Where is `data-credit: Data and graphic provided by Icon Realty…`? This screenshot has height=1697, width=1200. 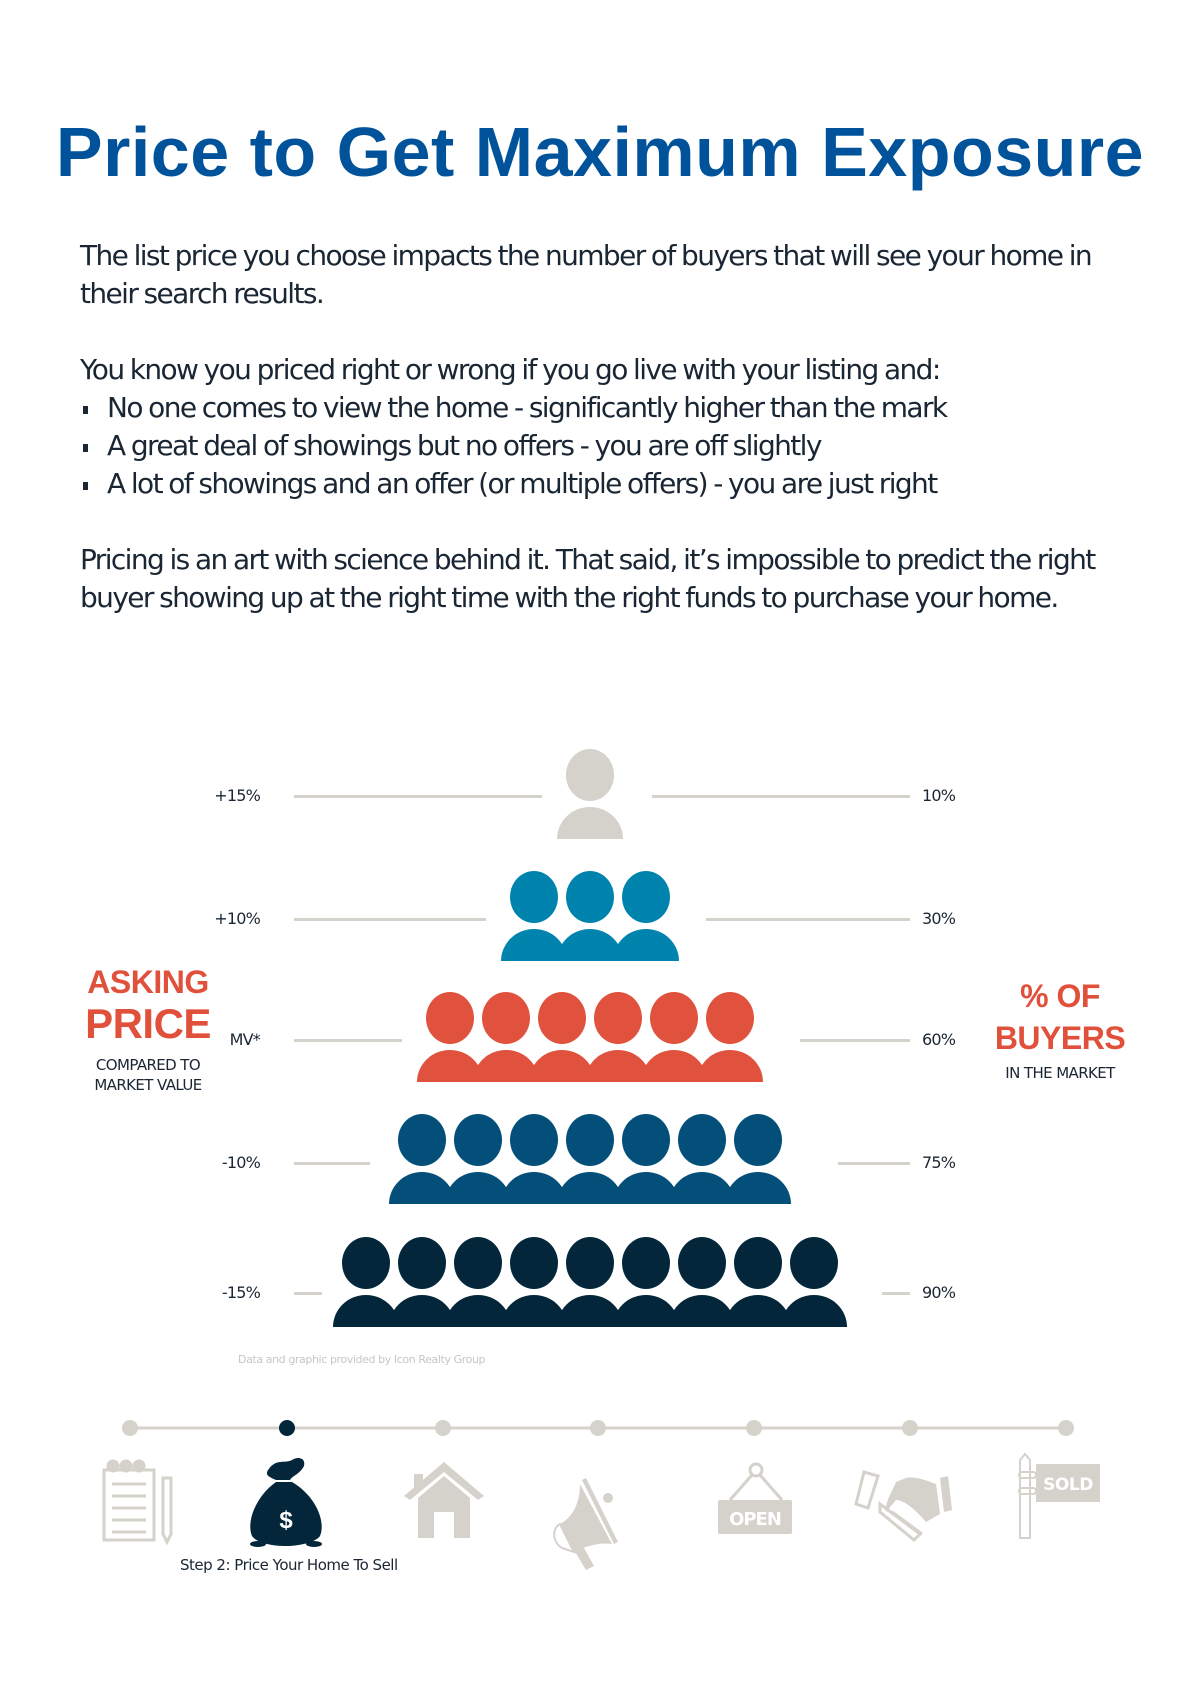
data-credit: Data and graphic provided by Icon Realty… is located at coordinates (362, 1359).